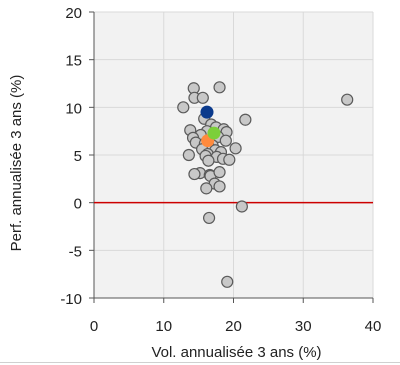 Image resolution: width=400 pixels, height=365 pixels. I want to click on x-tick-label: 40, so click(373, 326).